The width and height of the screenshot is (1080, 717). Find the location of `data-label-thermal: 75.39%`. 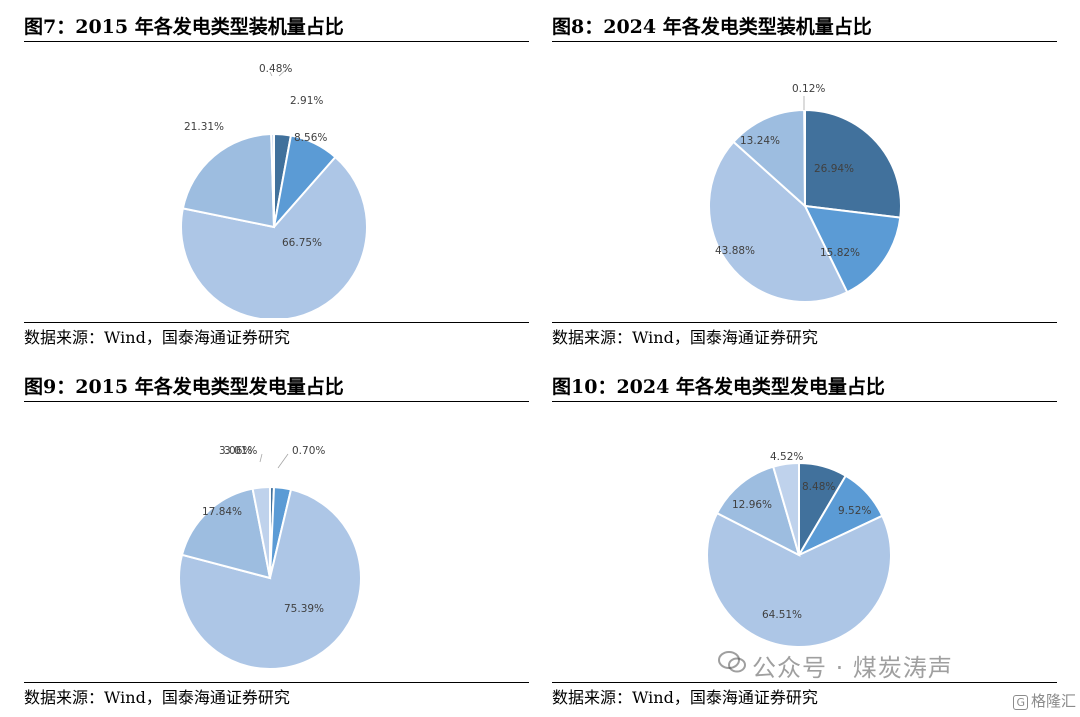

data-label-thermal: 75.39% is located at coordinates (304, 609).